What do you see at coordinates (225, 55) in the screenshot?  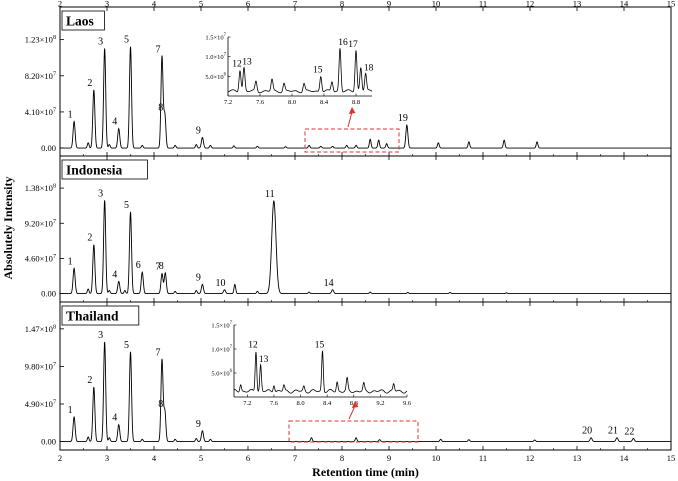 I see `inset-y-tick-label-exponent: 7` at bounding box center [225, 55].